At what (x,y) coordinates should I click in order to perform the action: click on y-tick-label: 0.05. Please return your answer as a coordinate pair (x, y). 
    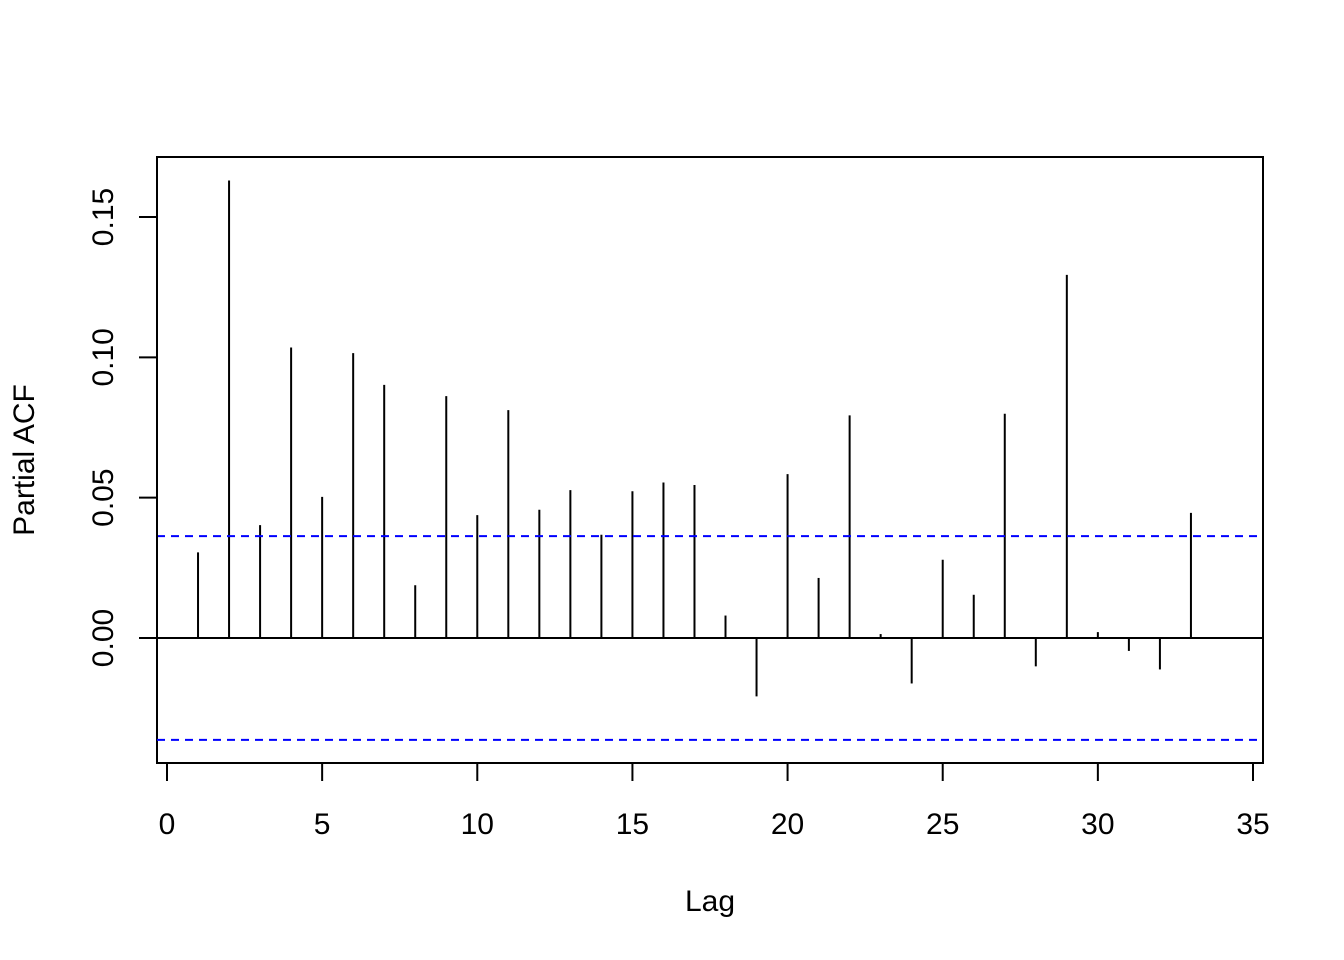
    Looking at the image, I should click on (103, 497).